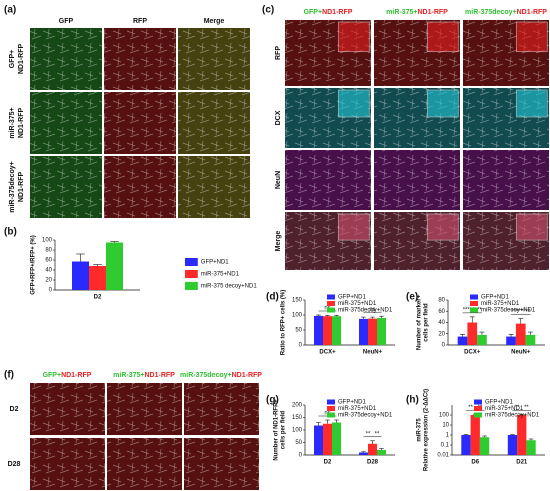 Image resolution: width=550 pixels, height=491 pixels. What do you see at coordinates (215, 263) in the screenshot?
I see `legend-label: GFP+ND1` at bounding box center [215, 263].